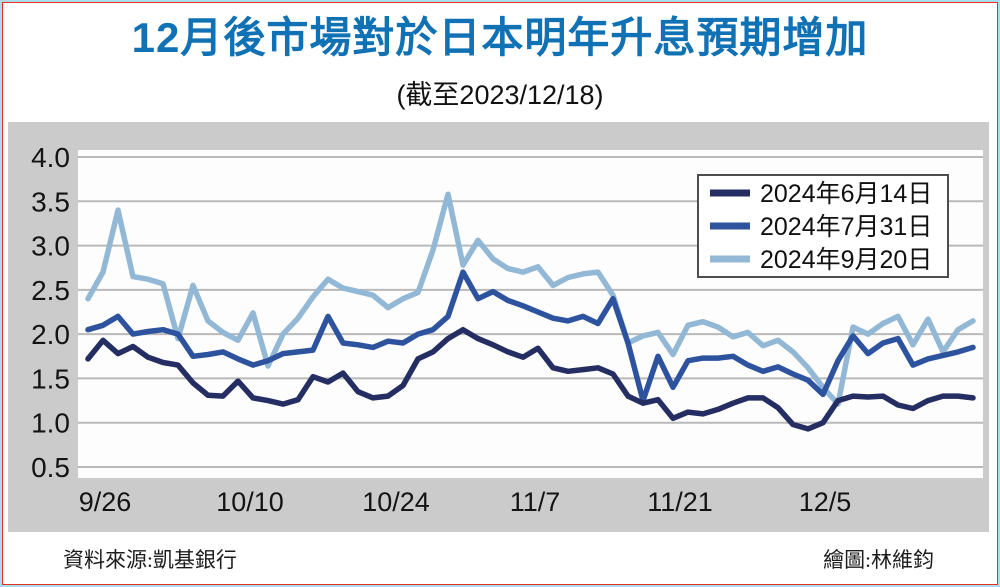 This screenshot has width=1000, height=587. Describe the element at coordinates (50, 423) in the screenshot. I see `y-axis-tick-label: 1.0` at that location.